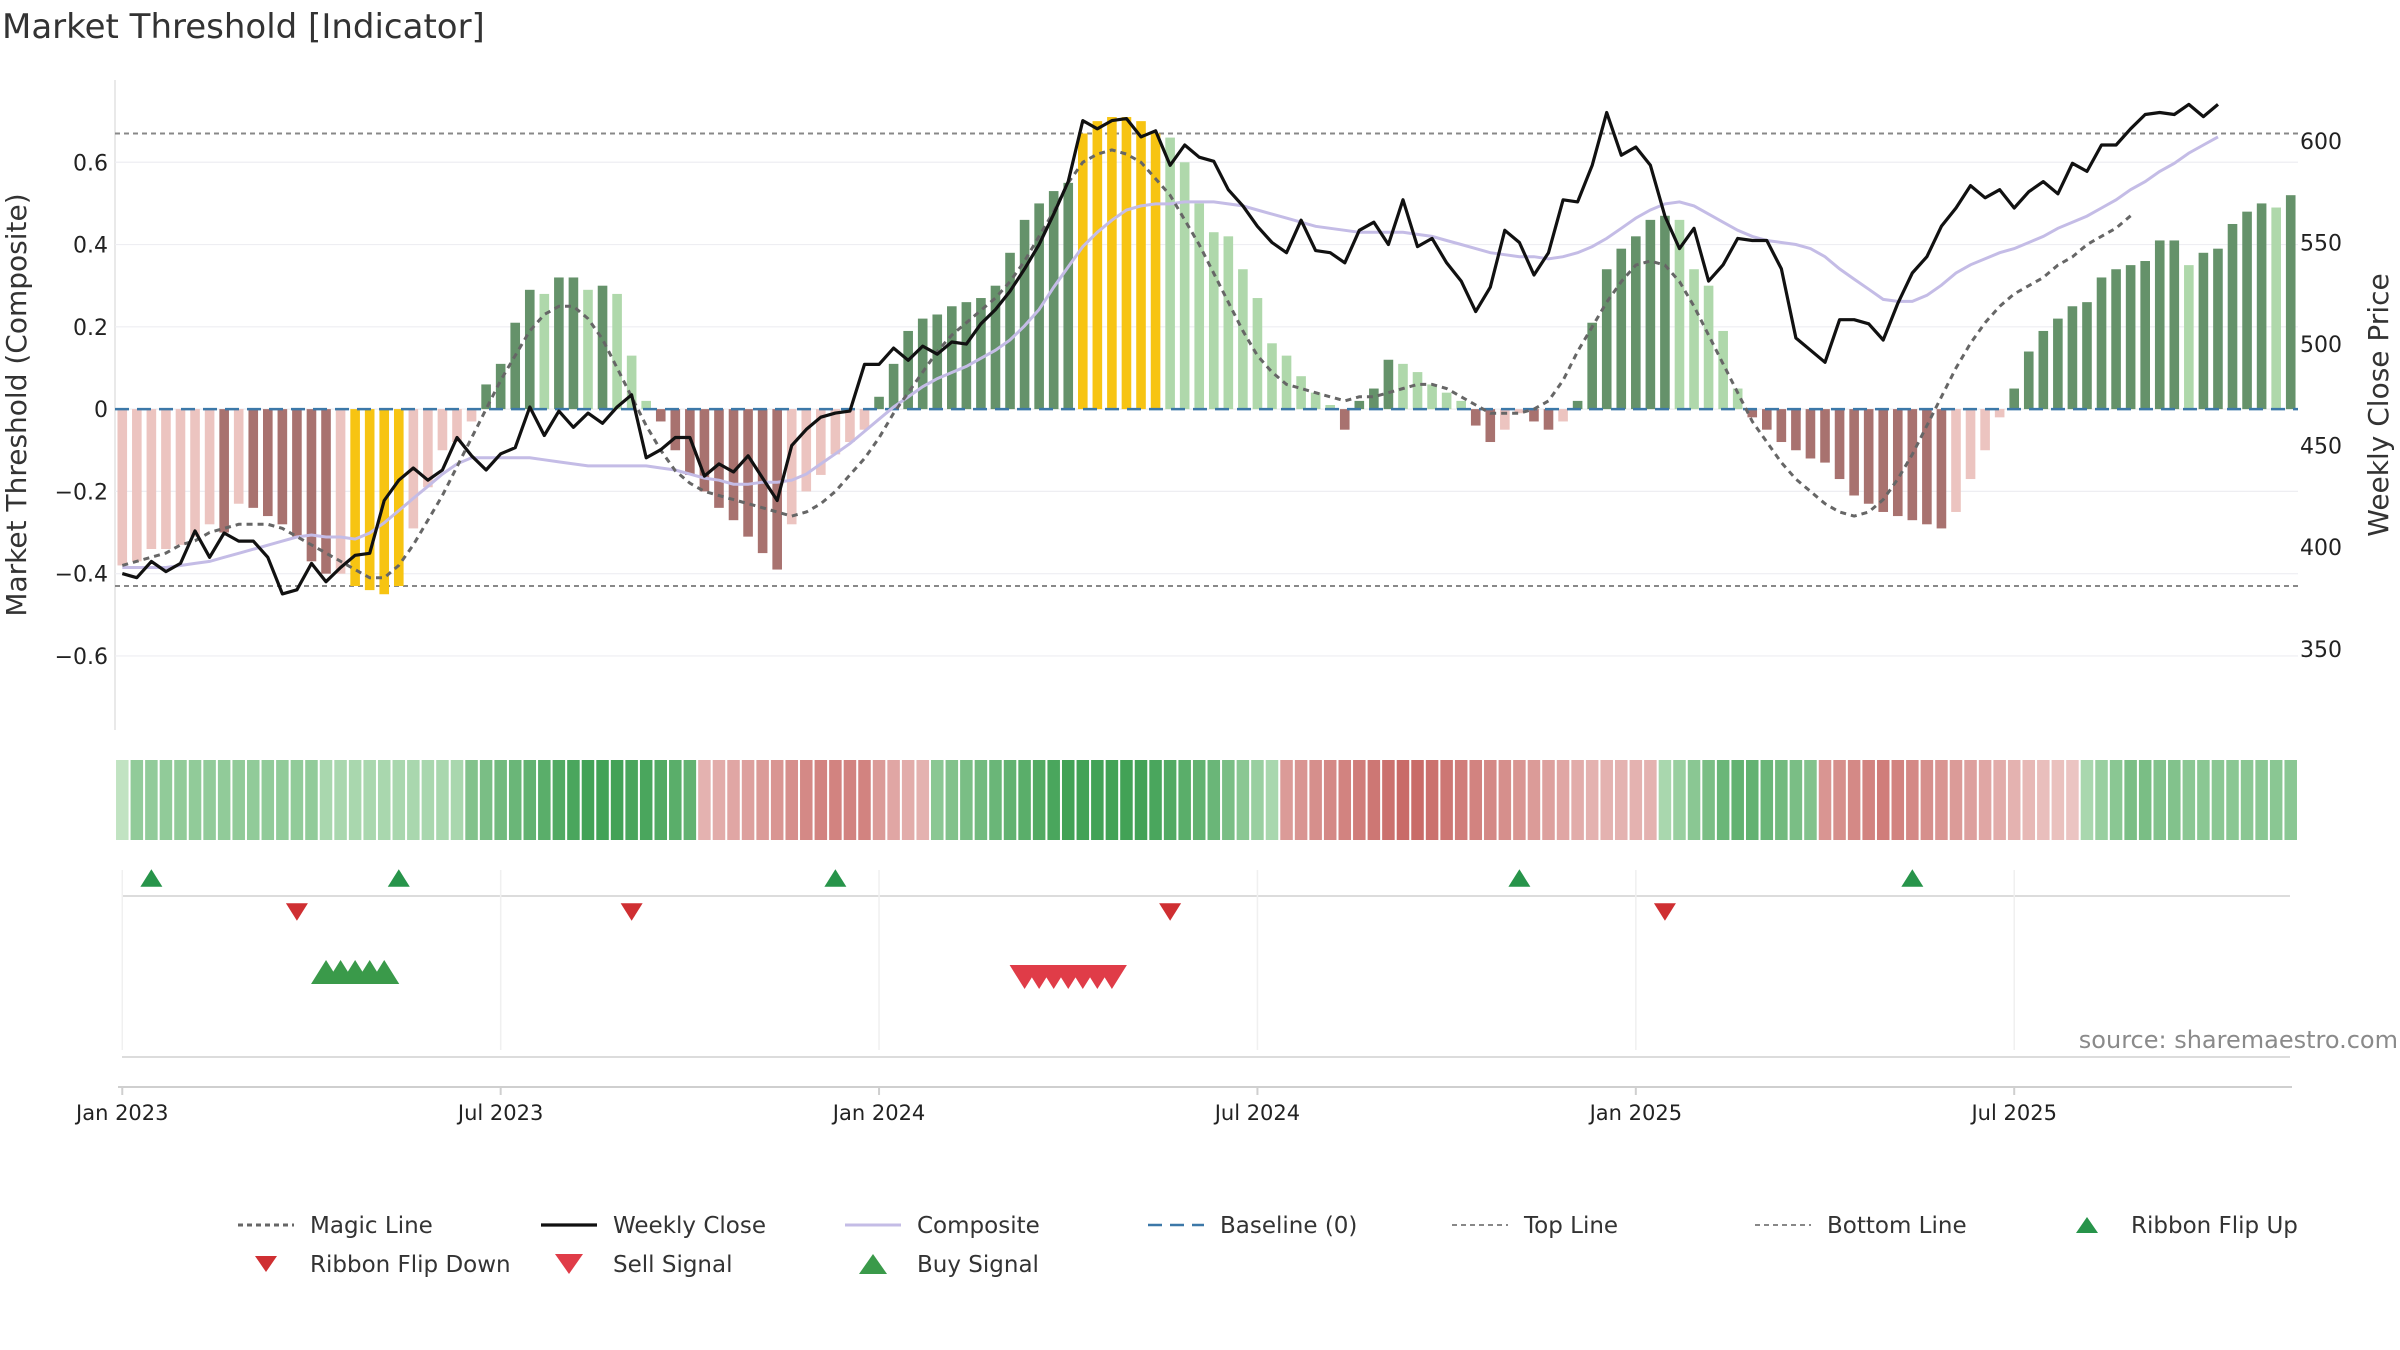 Image resolution: width=2400 pixels, height=1350 pixels. I want to click on right-tick-label: 550, so click(2321, 244).